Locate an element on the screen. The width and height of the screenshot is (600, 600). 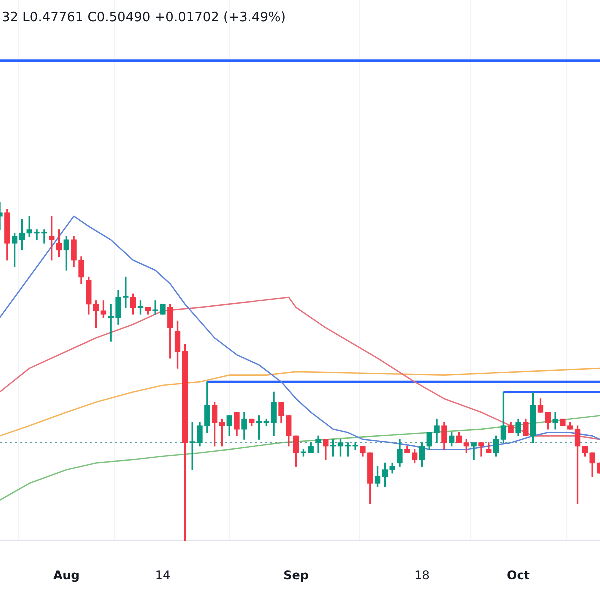
x-tick-label: Aug is located at coordinates (66, 575).